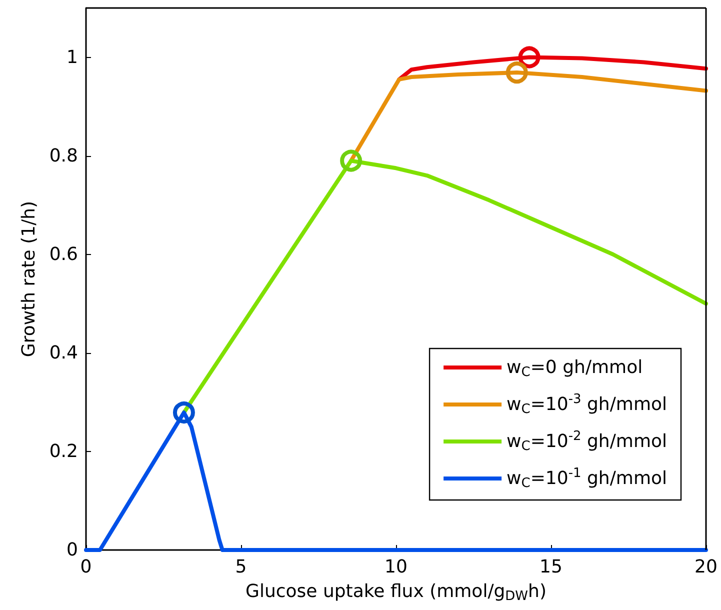 This screenshot has width=721, height=610. I want to click on x-tick-label: 10, so click(396, 567).